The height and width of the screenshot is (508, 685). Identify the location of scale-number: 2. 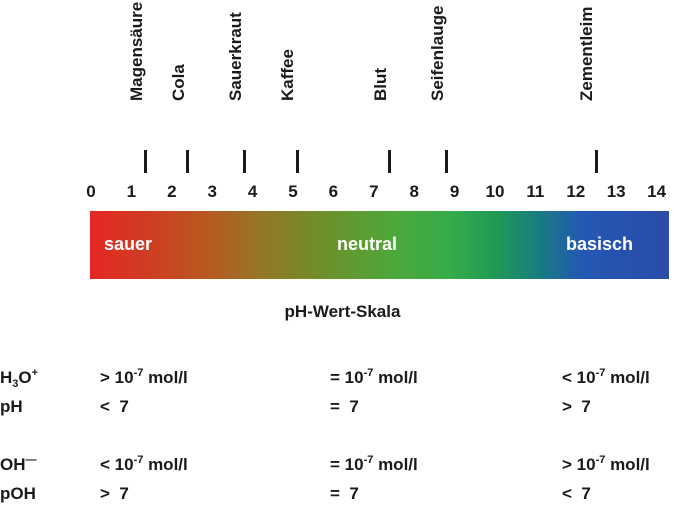
(172, 191).